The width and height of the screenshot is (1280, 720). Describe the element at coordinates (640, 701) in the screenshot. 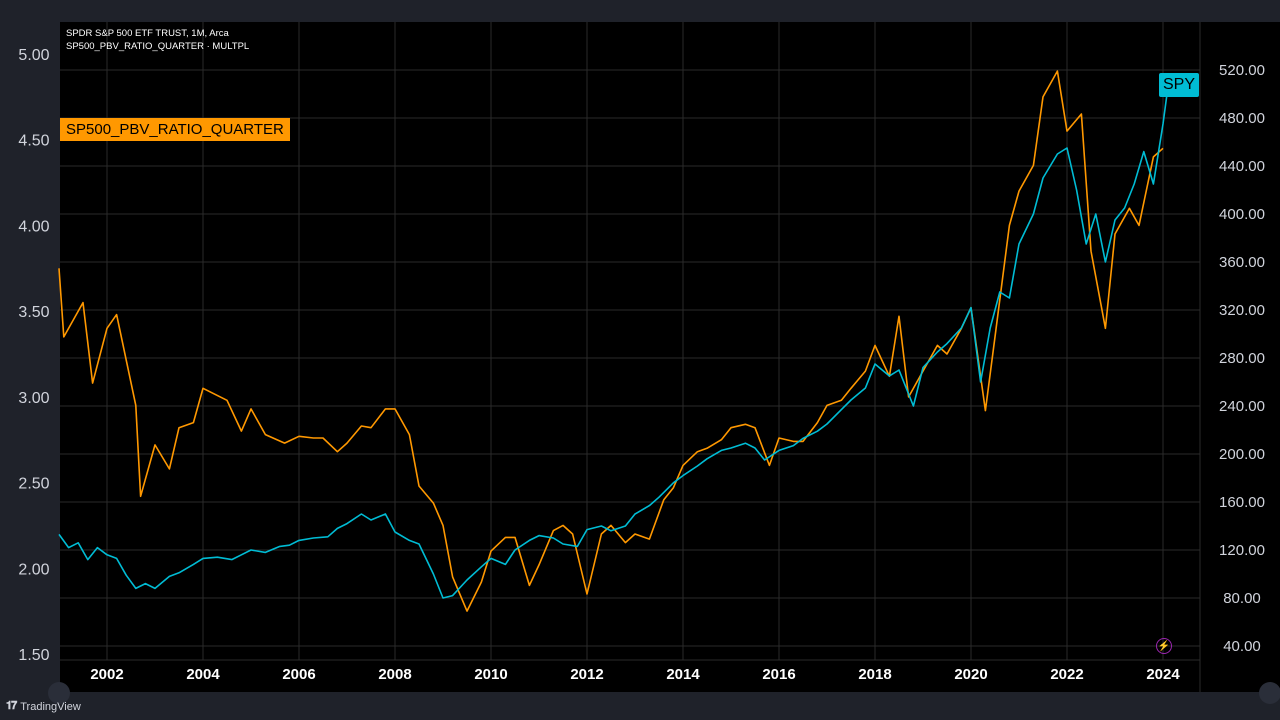

I see `footer: 𝟏𝟕 TradingView` at that location.